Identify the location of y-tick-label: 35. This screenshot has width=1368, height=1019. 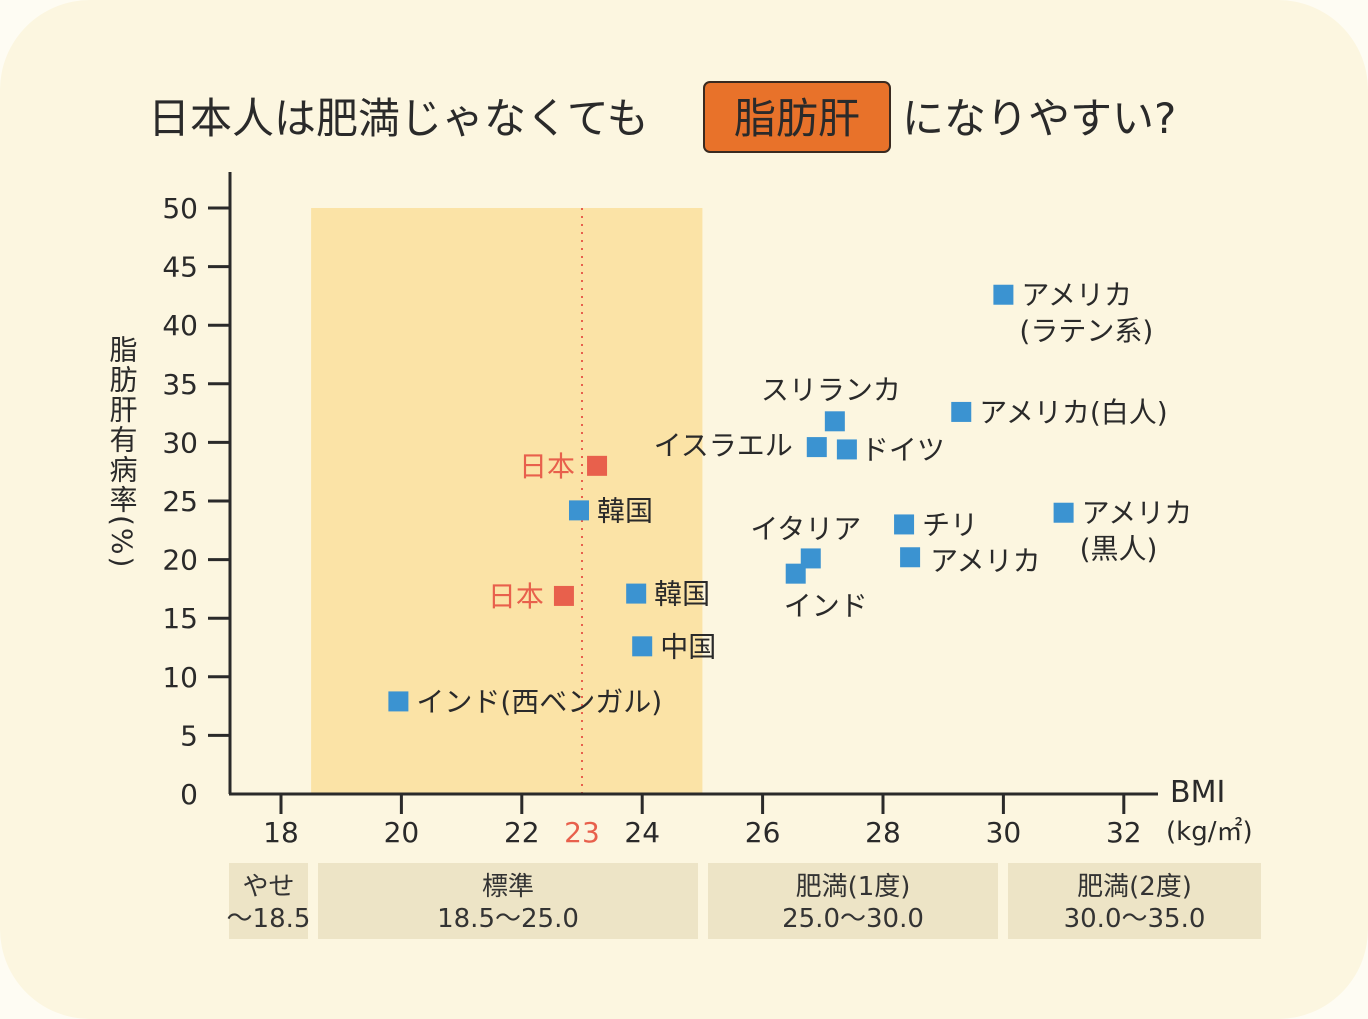
(180, 384).